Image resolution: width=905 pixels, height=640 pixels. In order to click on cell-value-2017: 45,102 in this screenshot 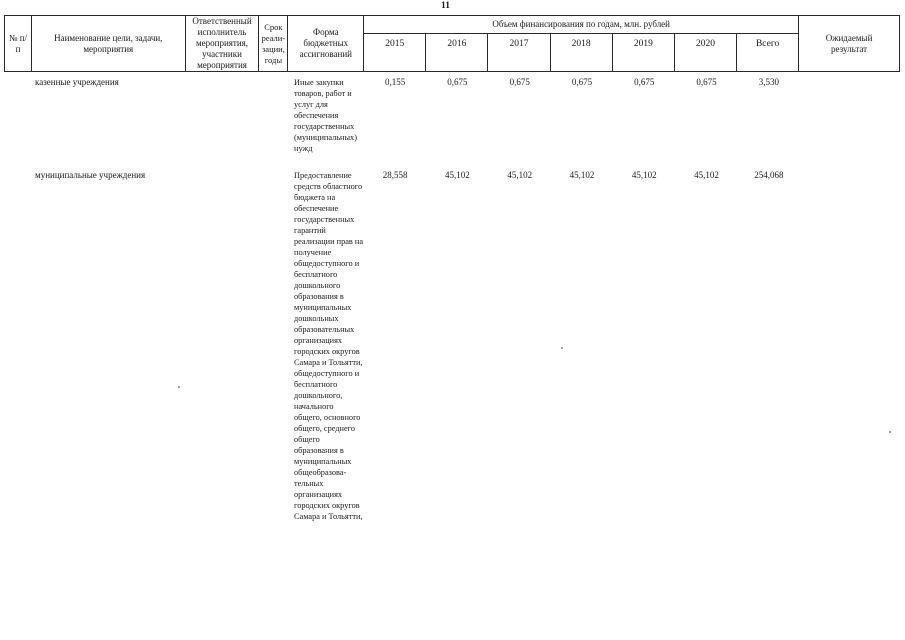, I will do `click(520, 175)`.